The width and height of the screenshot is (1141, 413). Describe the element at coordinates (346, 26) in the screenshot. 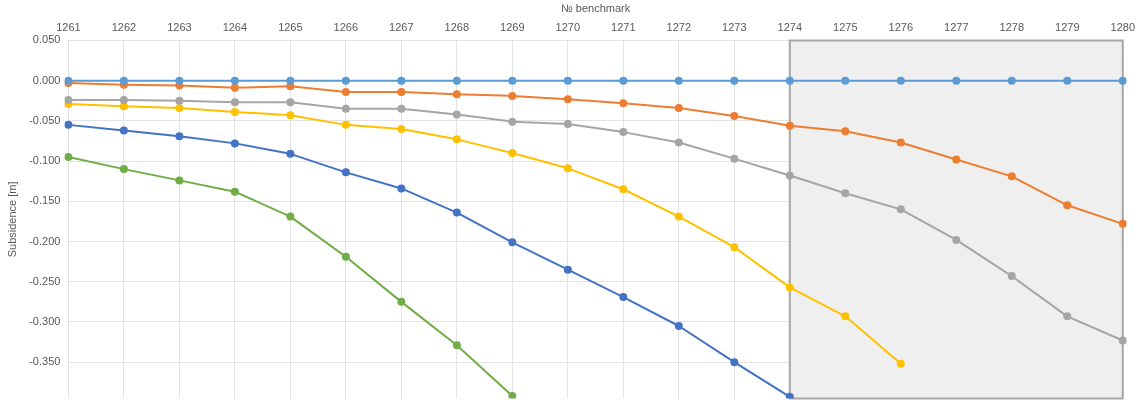

I see `x-tick-label: 1266` at that location.